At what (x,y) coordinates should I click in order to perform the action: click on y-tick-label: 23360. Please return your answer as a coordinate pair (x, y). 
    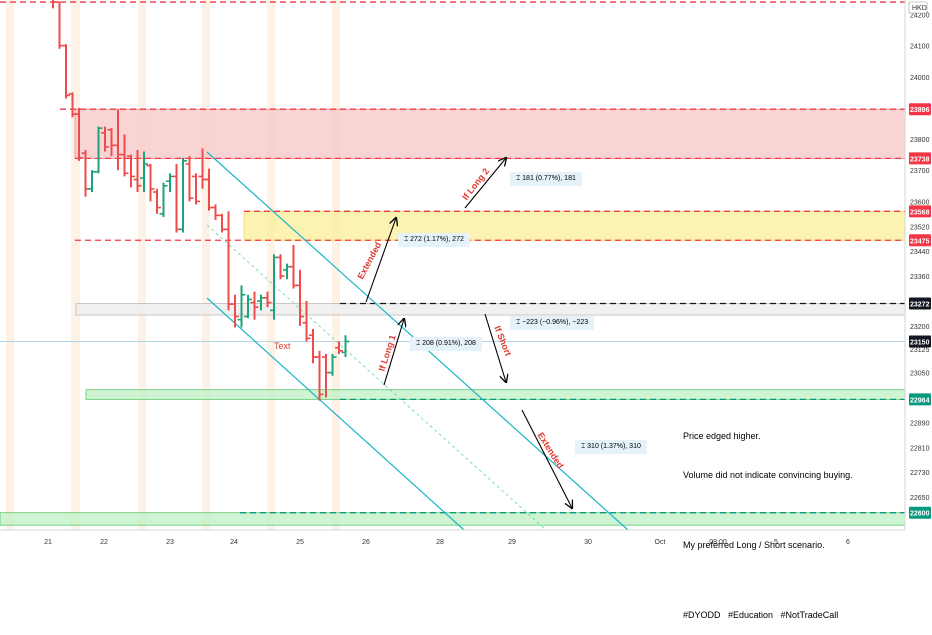
    Looking at the image, I should click on (920, 277).